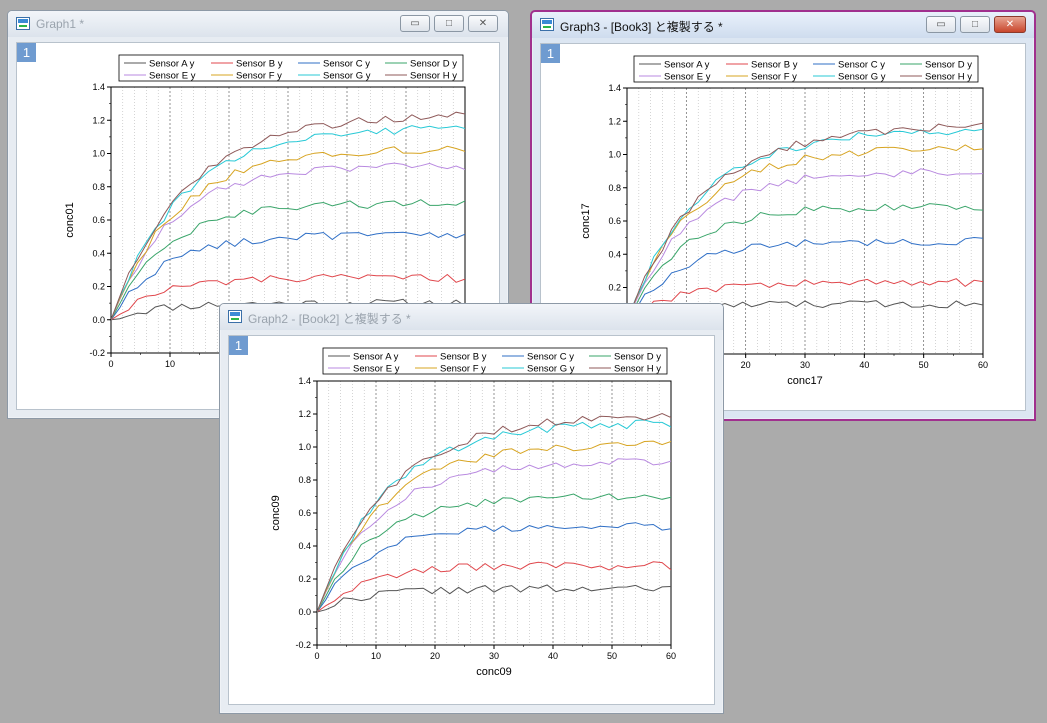 Image resolution: width=1047 pixels, height=723 pixels. What do you see at coordinates (746, 365) in the screenshot?
I see `xtick-label: 20` at bounding box center [746, 365].